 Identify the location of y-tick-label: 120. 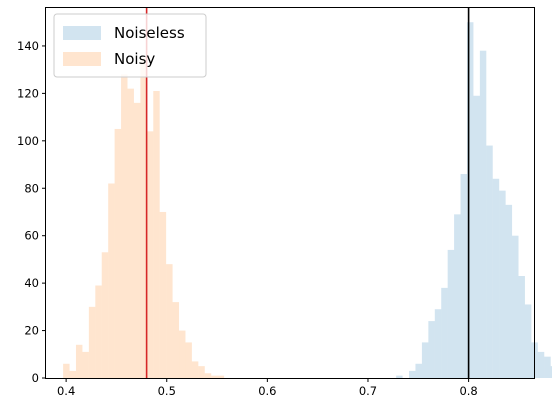
(28, 93).